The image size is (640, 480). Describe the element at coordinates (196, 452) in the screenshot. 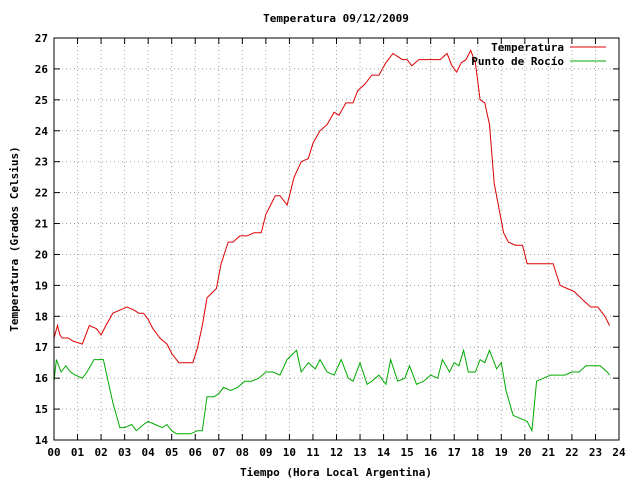

I see `x-tick-label: 06` at that location.